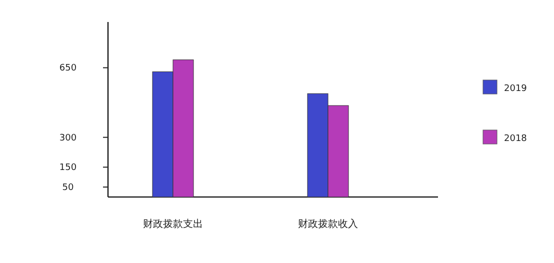  Describe the element at coordinates (328, 224) in the screenshot. I see `x-tick-label: 财政拨款收入` at that location.